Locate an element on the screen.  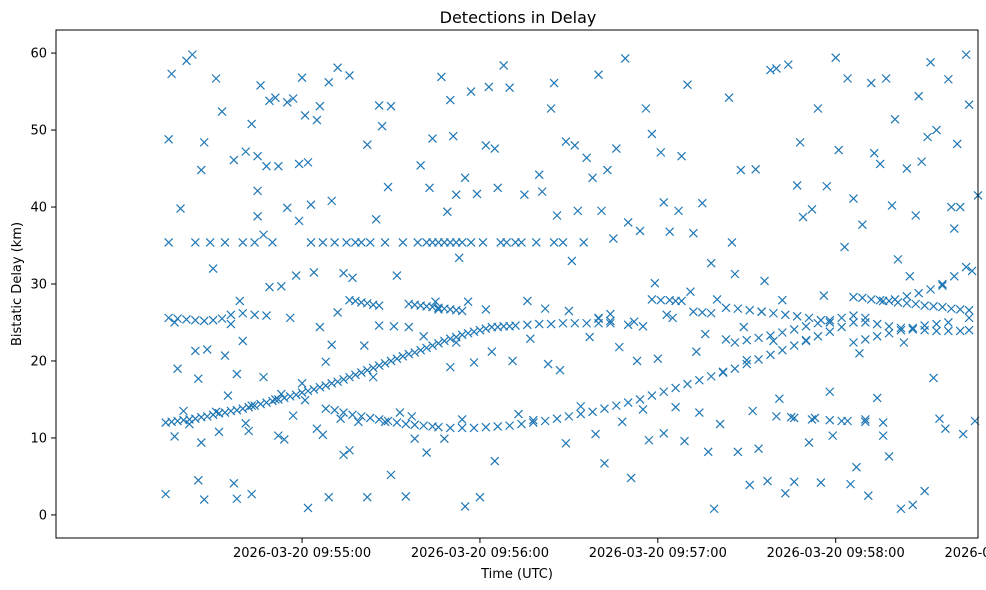
y-axis: 0 10 20 30 40 50 60 is located at coordinates (43, 285).